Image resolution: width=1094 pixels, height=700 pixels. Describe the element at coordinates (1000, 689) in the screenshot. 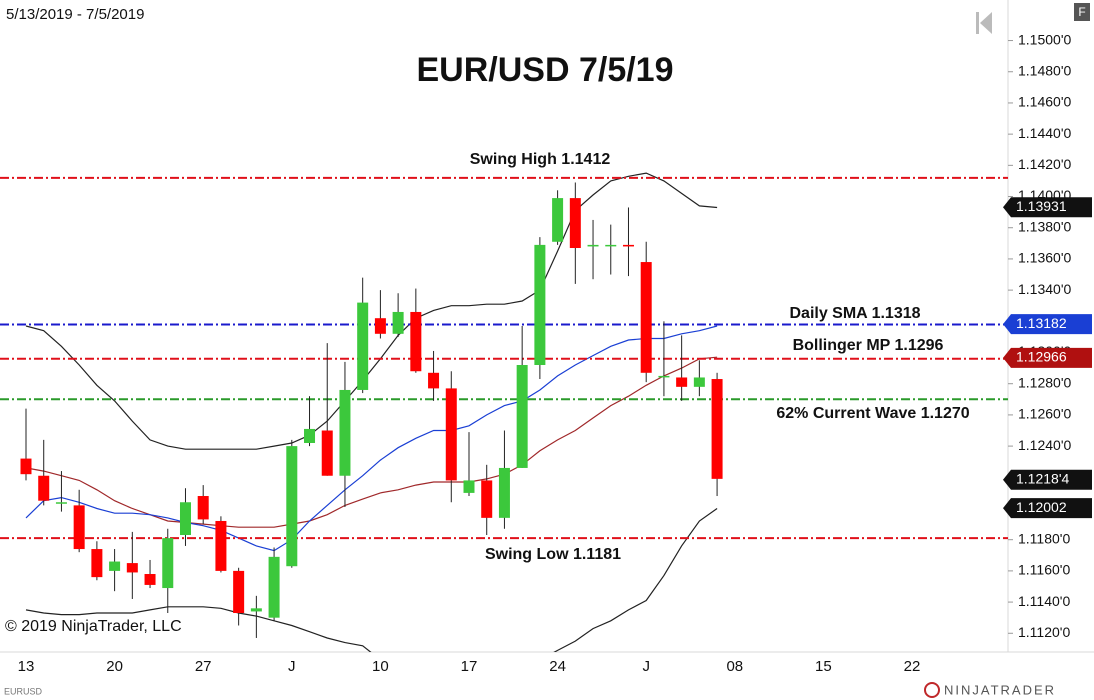

I see `logo-text: NINJATRADER` at that location.